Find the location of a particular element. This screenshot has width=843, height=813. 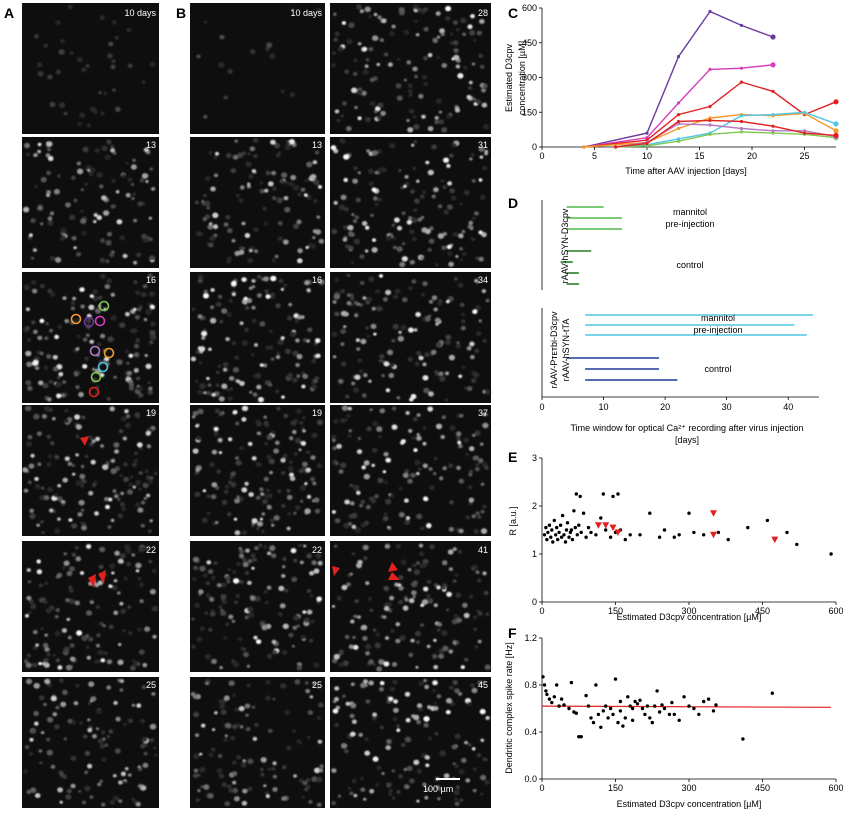

chart-e-xtick-label: 150 is located at coordinates (615, 611).